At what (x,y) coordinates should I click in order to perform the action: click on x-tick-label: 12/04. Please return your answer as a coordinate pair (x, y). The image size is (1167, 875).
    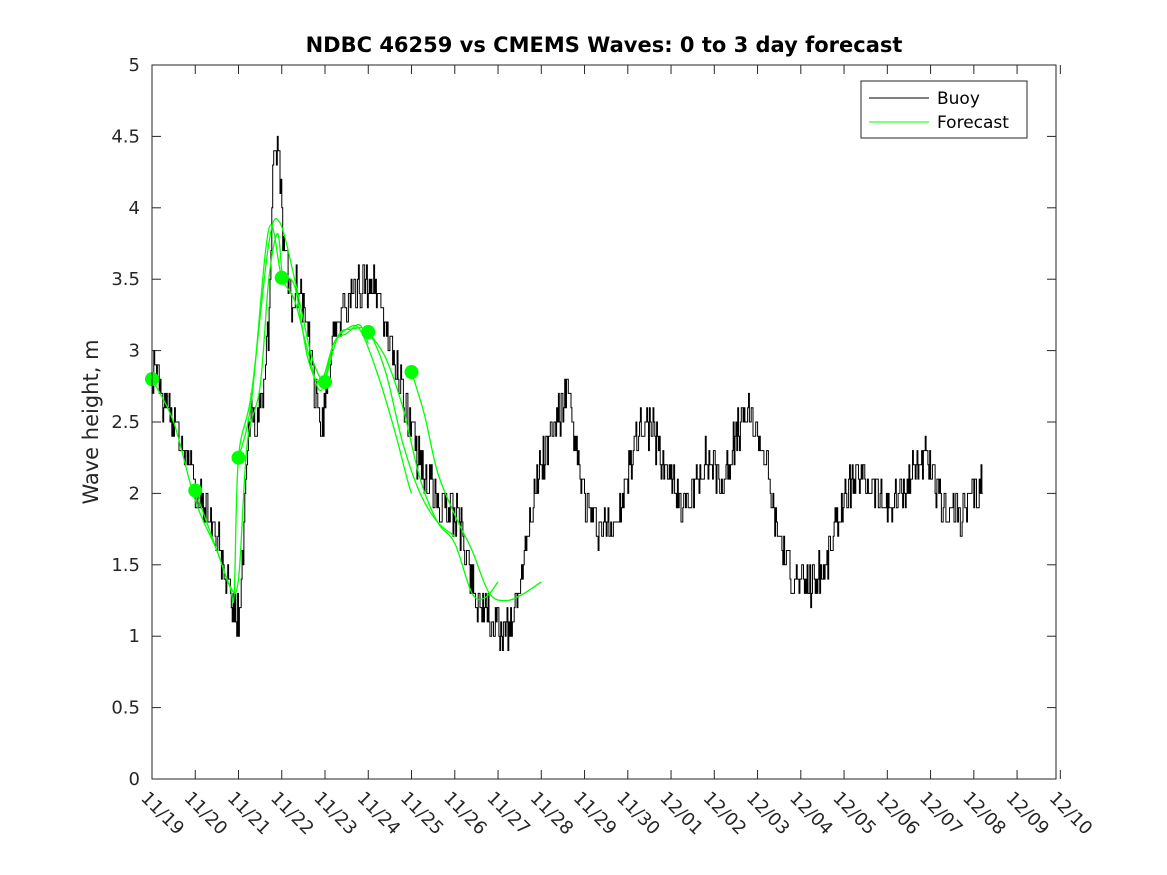
    Looking at the image, I should click on (811, 814).